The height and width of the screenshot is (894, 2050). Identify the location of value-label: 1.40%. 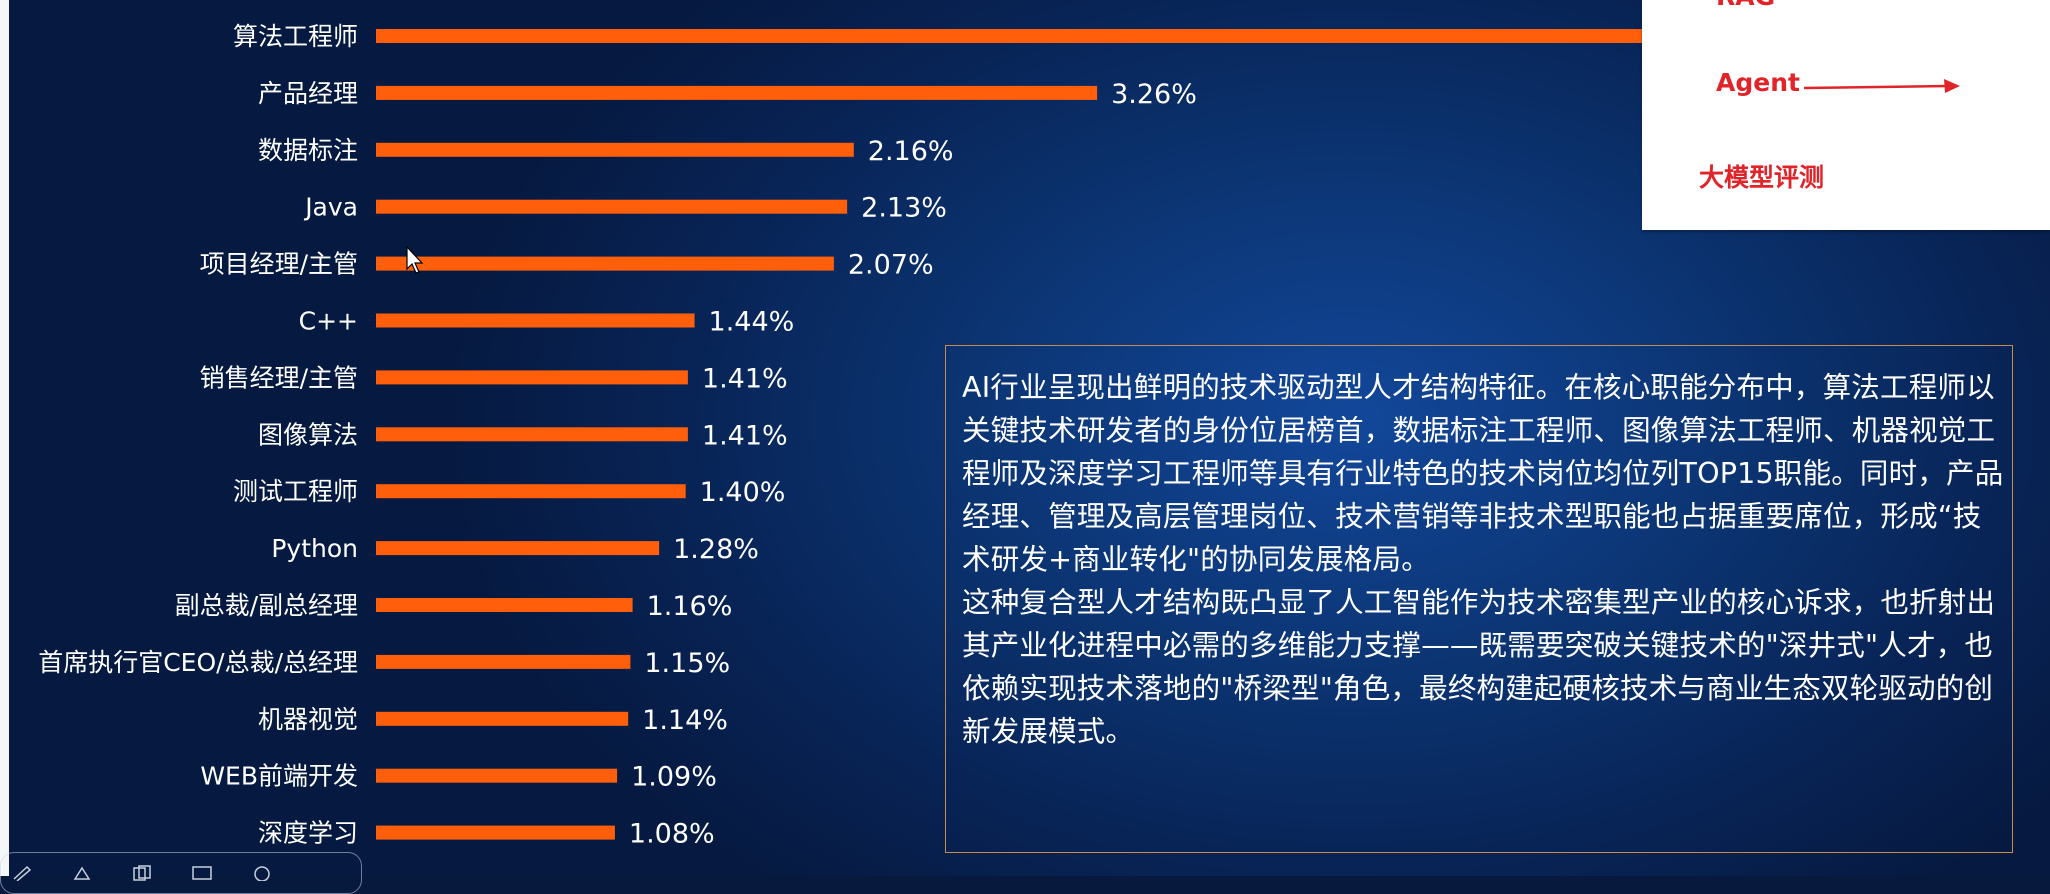
(743, 492).